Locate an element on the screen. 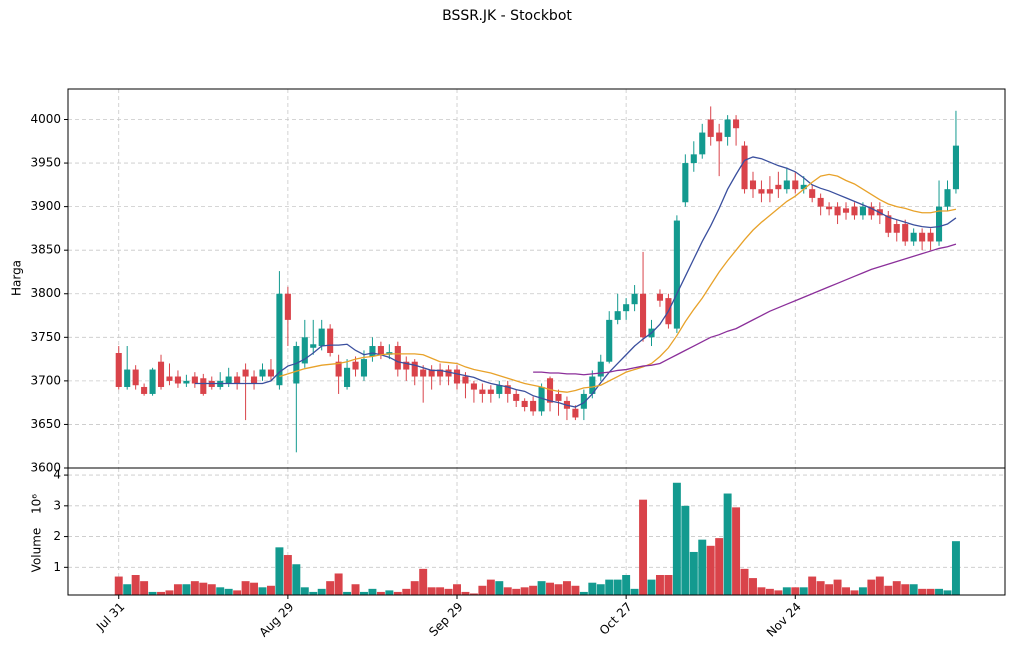 The image size is (1015, 654). y-tick-label: 3850 is located at coordinates (45, 250).